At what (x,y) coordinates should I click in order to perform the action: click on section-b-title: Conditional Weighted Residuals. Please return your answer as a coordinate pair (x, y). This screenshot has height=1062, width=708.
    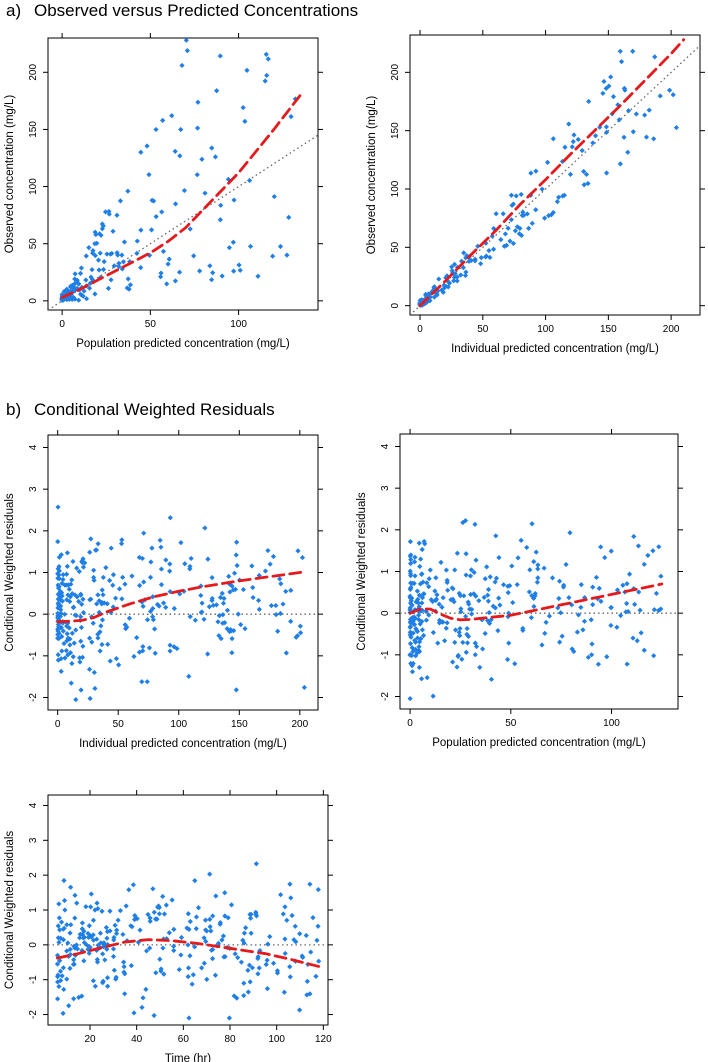
    Looking at the image, I should click on (154, 409).